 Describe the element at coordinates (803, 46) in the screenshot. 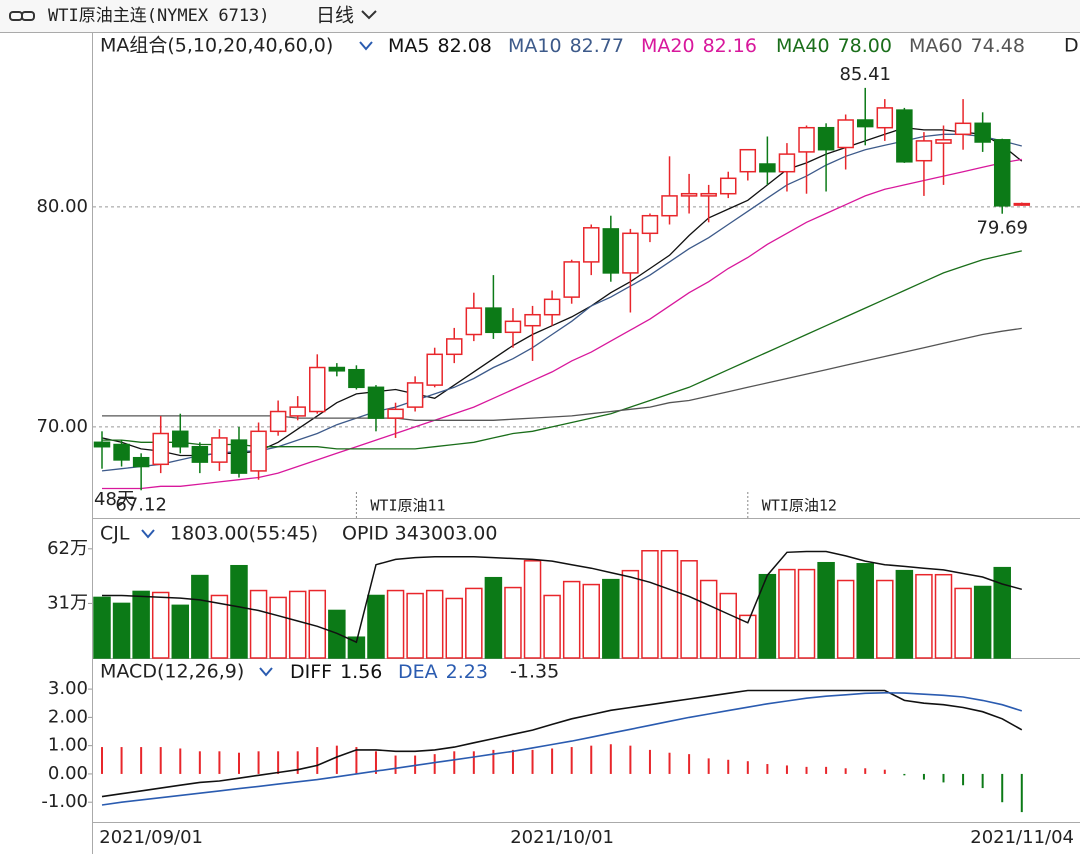

I see `legend-name: MA40` at that location.